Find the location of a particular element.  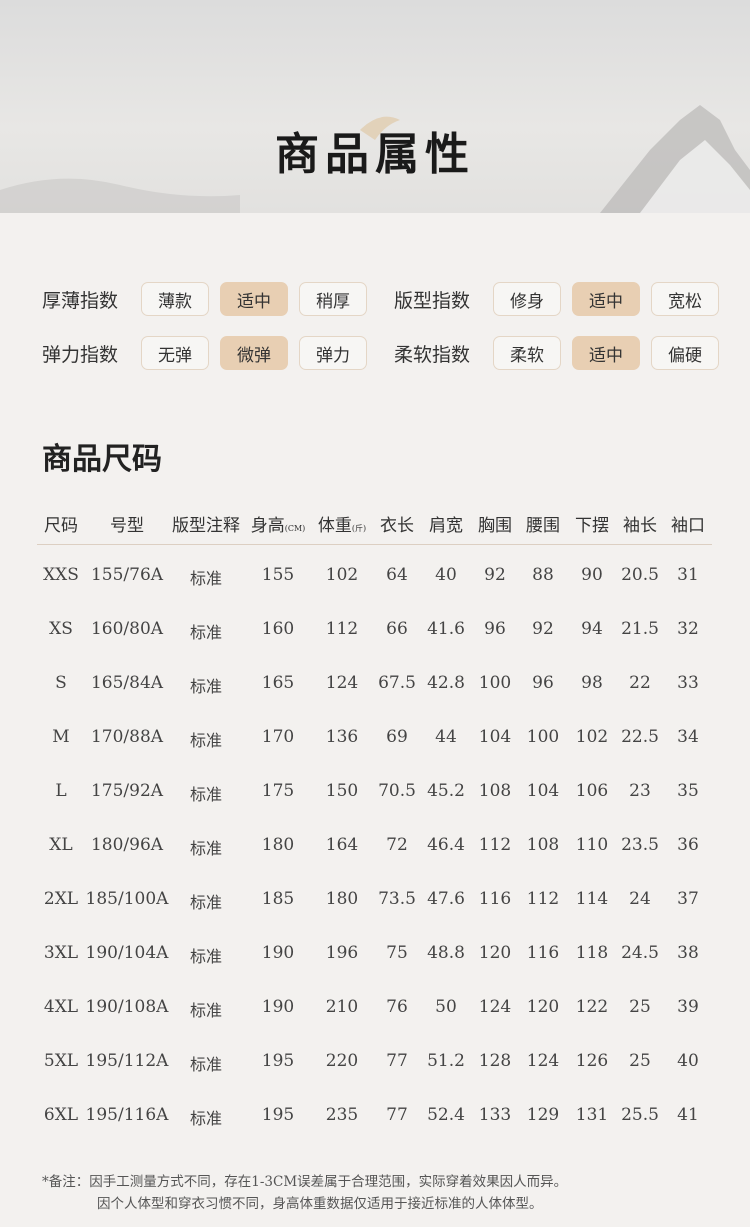

table-cell: 165/84A is located at coordinates (127, 683).